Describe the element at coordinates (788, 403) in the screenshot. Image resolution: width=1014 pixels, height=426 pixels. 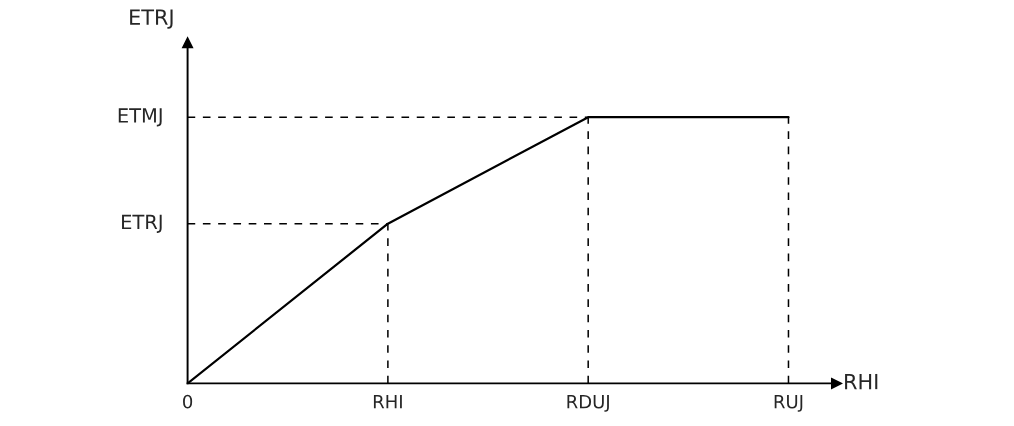
I see `x-tick-label: RUJ` at that location.